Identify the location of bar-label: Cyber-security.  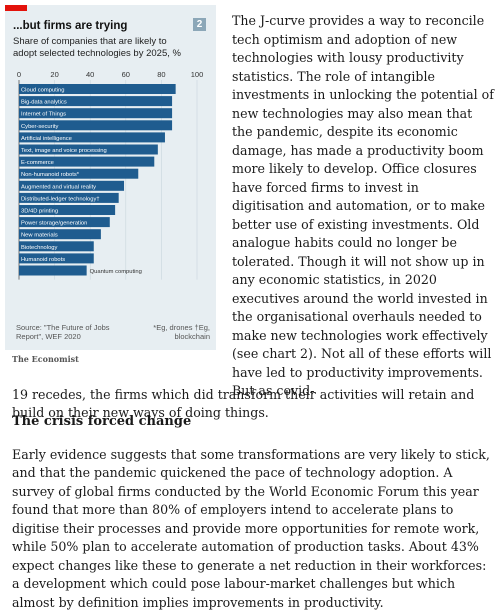
(39, 127).